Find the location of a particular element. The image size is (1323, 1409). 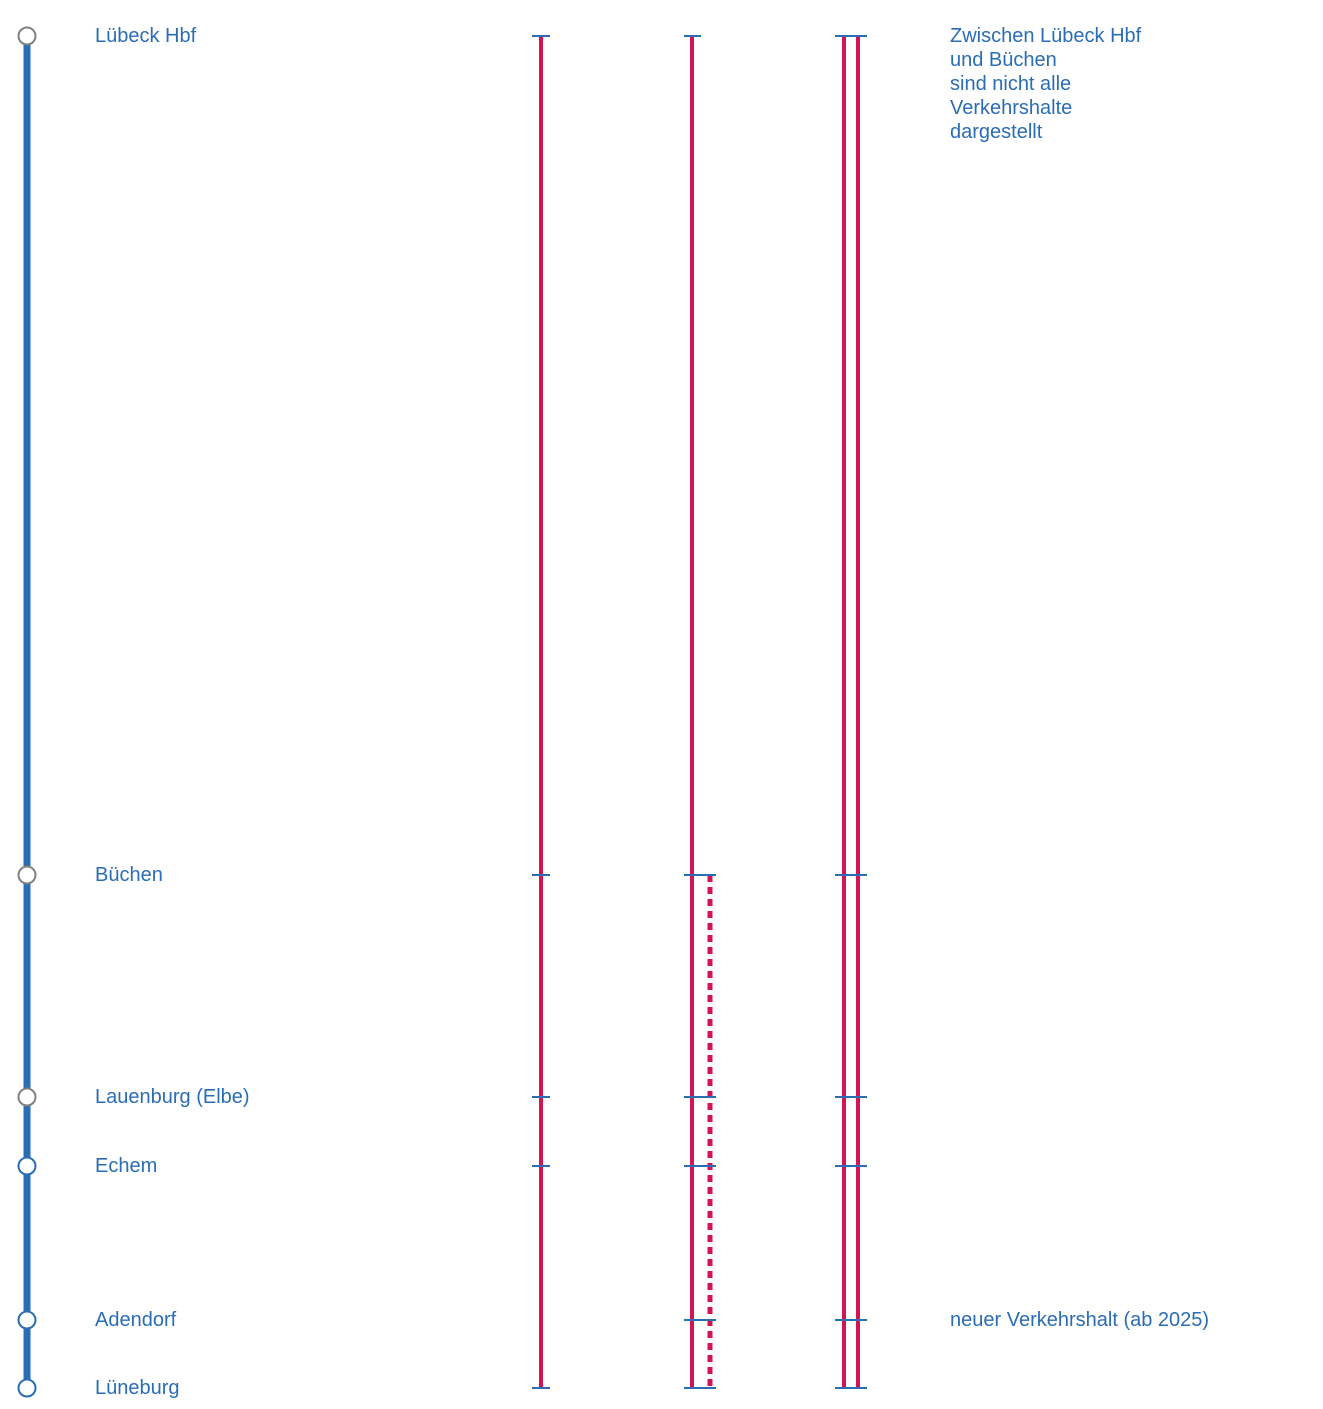

station-marker-echem is located at coordinates (27, 1166).